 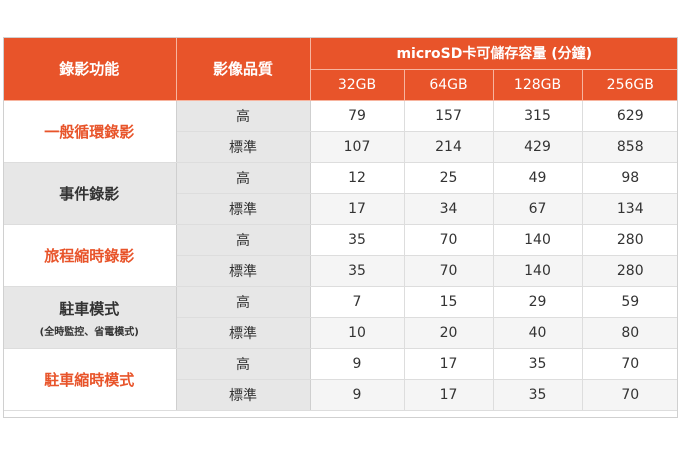 I want to click on table-row: 標準 9 17 35 70, so click(x=341, y=395).